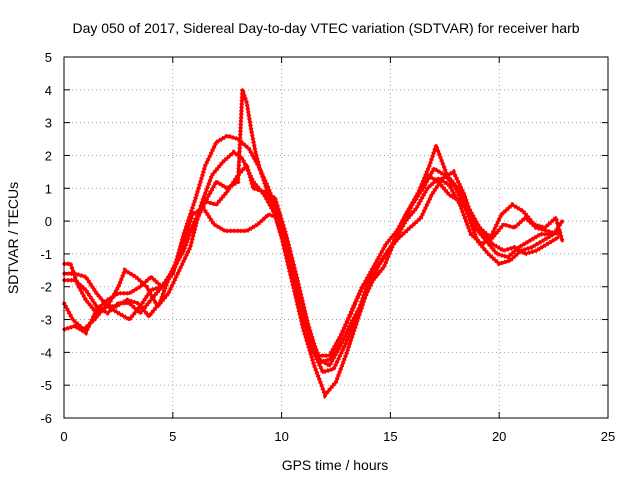  What do you see at coordinates (13, 238) in the screenshot?
I see `y-axis-label: SDTVAR / TECUs` at bounding box center [13, 238].